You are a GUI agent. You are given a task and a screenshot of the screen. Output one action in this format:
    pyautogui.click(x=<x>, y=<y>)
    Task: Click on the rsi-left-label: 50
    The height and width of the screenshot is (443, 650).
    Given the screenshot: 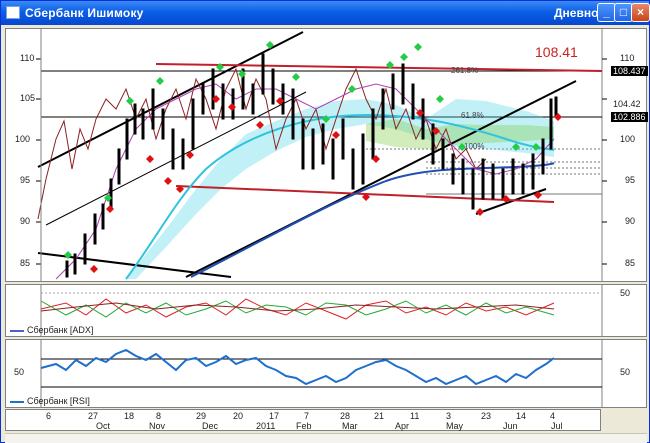 What is the action you would take?
    pyautogui.click(x=19, y=372)
    